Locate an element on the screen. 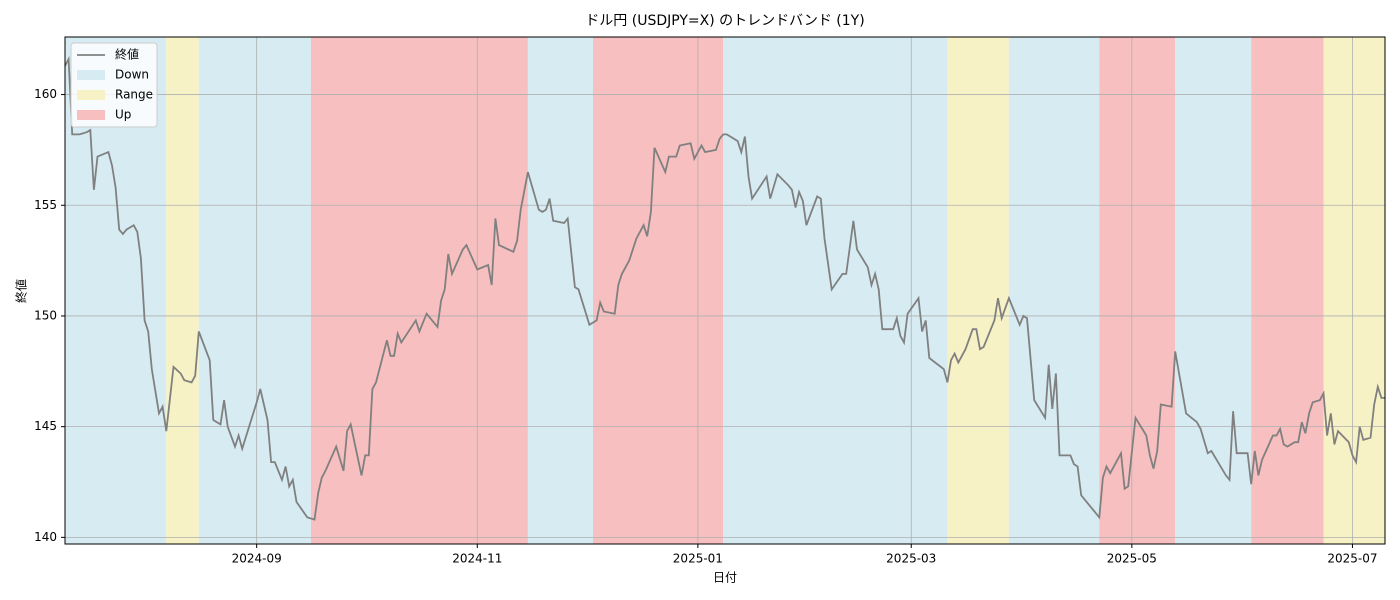  x-tick-label: 2024-11 is located at coordinates (477, 559).